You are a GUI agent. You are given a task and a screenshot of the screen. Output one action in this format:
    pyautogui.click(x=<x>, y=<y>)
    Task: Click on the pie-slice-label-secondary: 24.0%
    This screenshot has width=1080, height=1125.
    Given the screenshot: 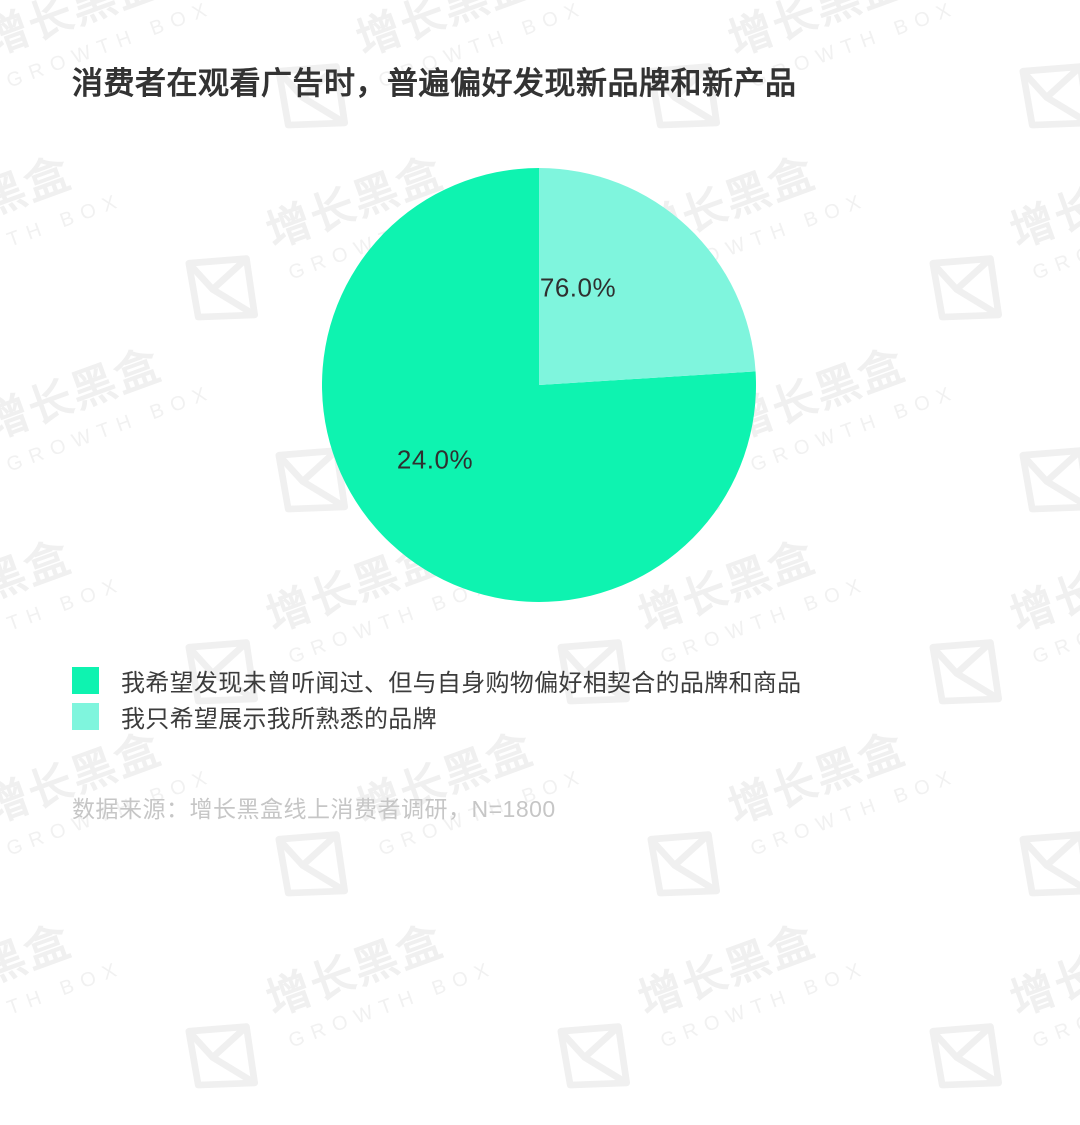 What is the action you would take?
    pyautogui.click(x=435, y=459)
    